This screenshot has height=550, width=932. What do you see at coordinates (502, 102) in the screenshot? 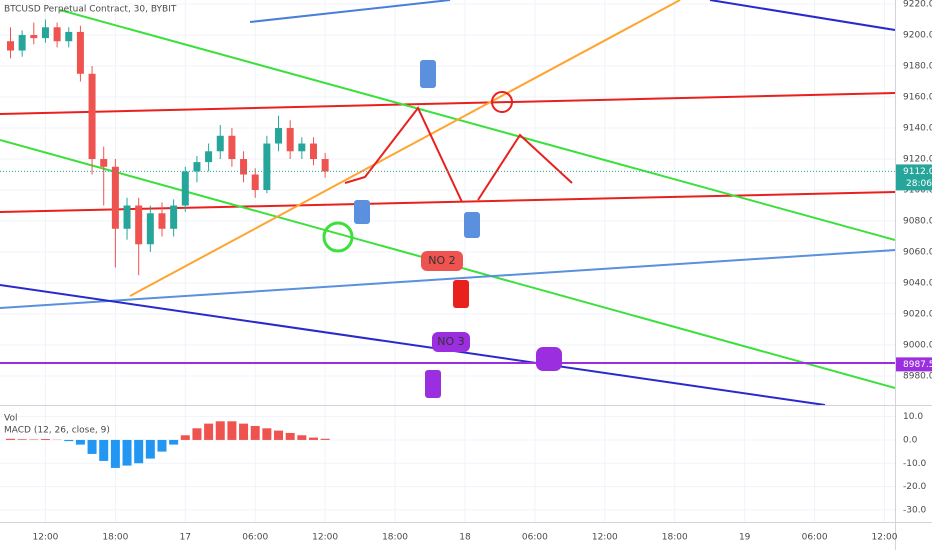
I see `smiley-icon` at bounding box center [502, 102].